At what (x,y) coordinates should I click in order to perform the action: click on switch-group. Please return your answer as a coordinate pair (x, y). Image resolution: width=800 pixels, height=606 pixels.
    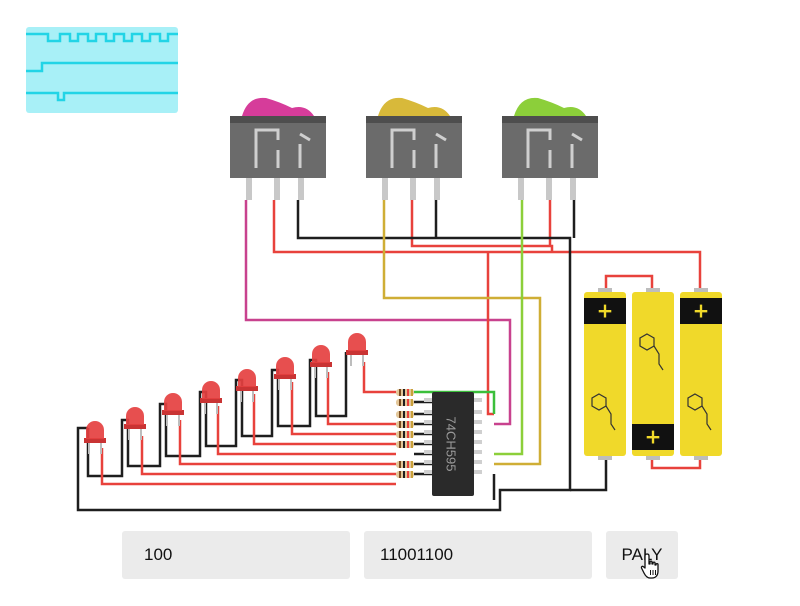
    Looking at the image, I should click on (414, 148).